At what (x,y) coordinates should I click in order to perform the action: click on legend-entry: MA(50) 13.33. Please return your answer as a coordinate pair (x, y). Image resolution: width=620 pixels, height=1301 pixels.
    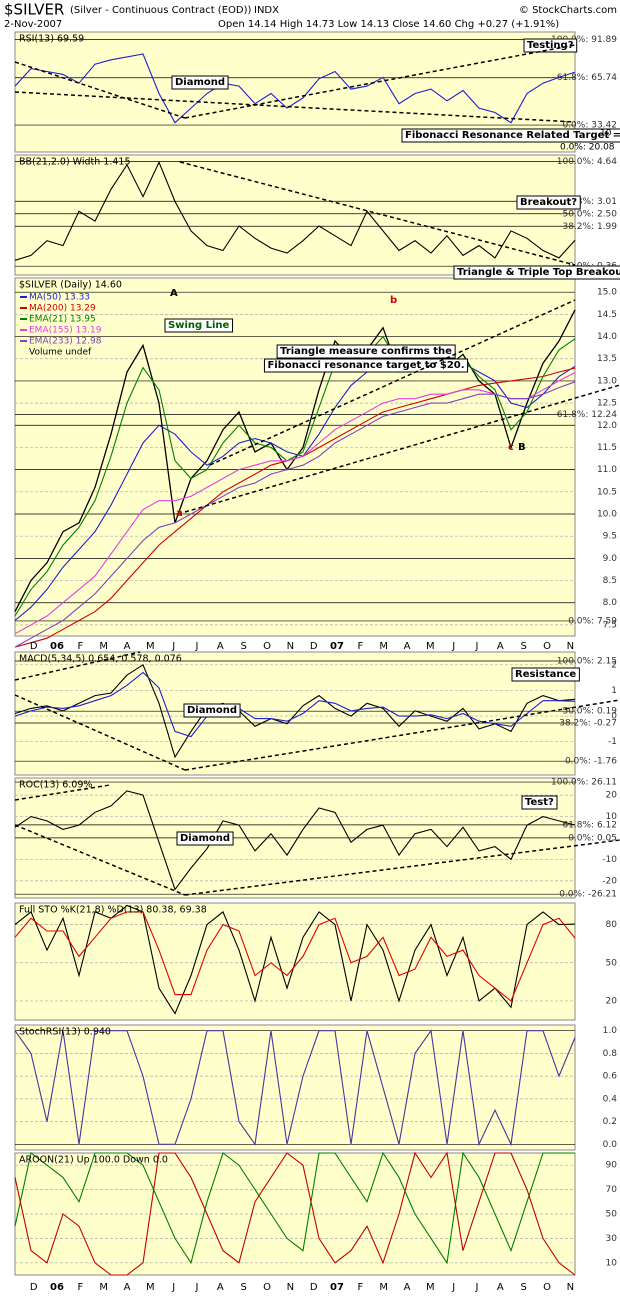
    Looking at the image, I should click on (59, 298).